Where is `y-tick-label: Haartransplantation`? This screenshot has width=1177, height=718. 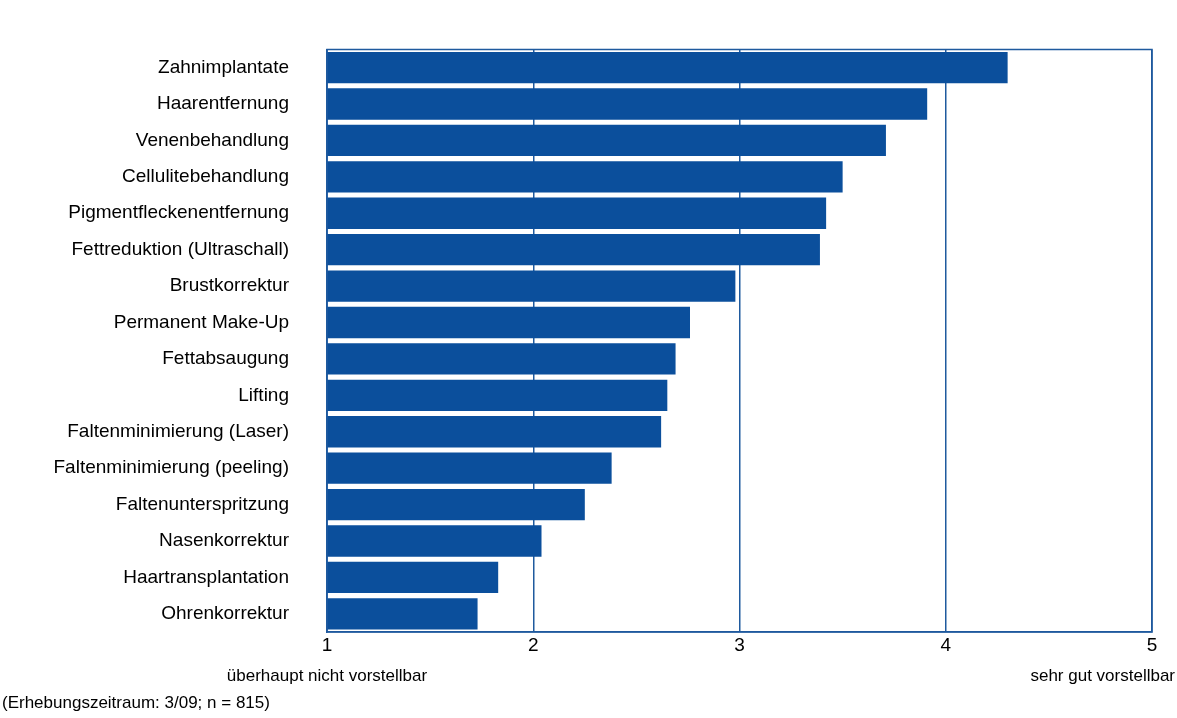 y-tick-label: Haartransplantation is located at coordinates (206, 576).